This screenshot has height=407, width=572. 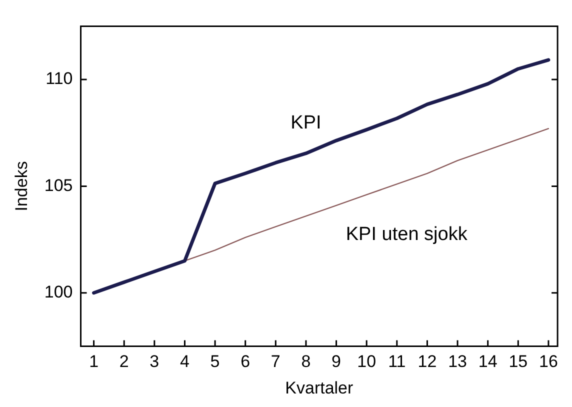 I want to click on y-tick-label: 100, so click(x=58, y=292).